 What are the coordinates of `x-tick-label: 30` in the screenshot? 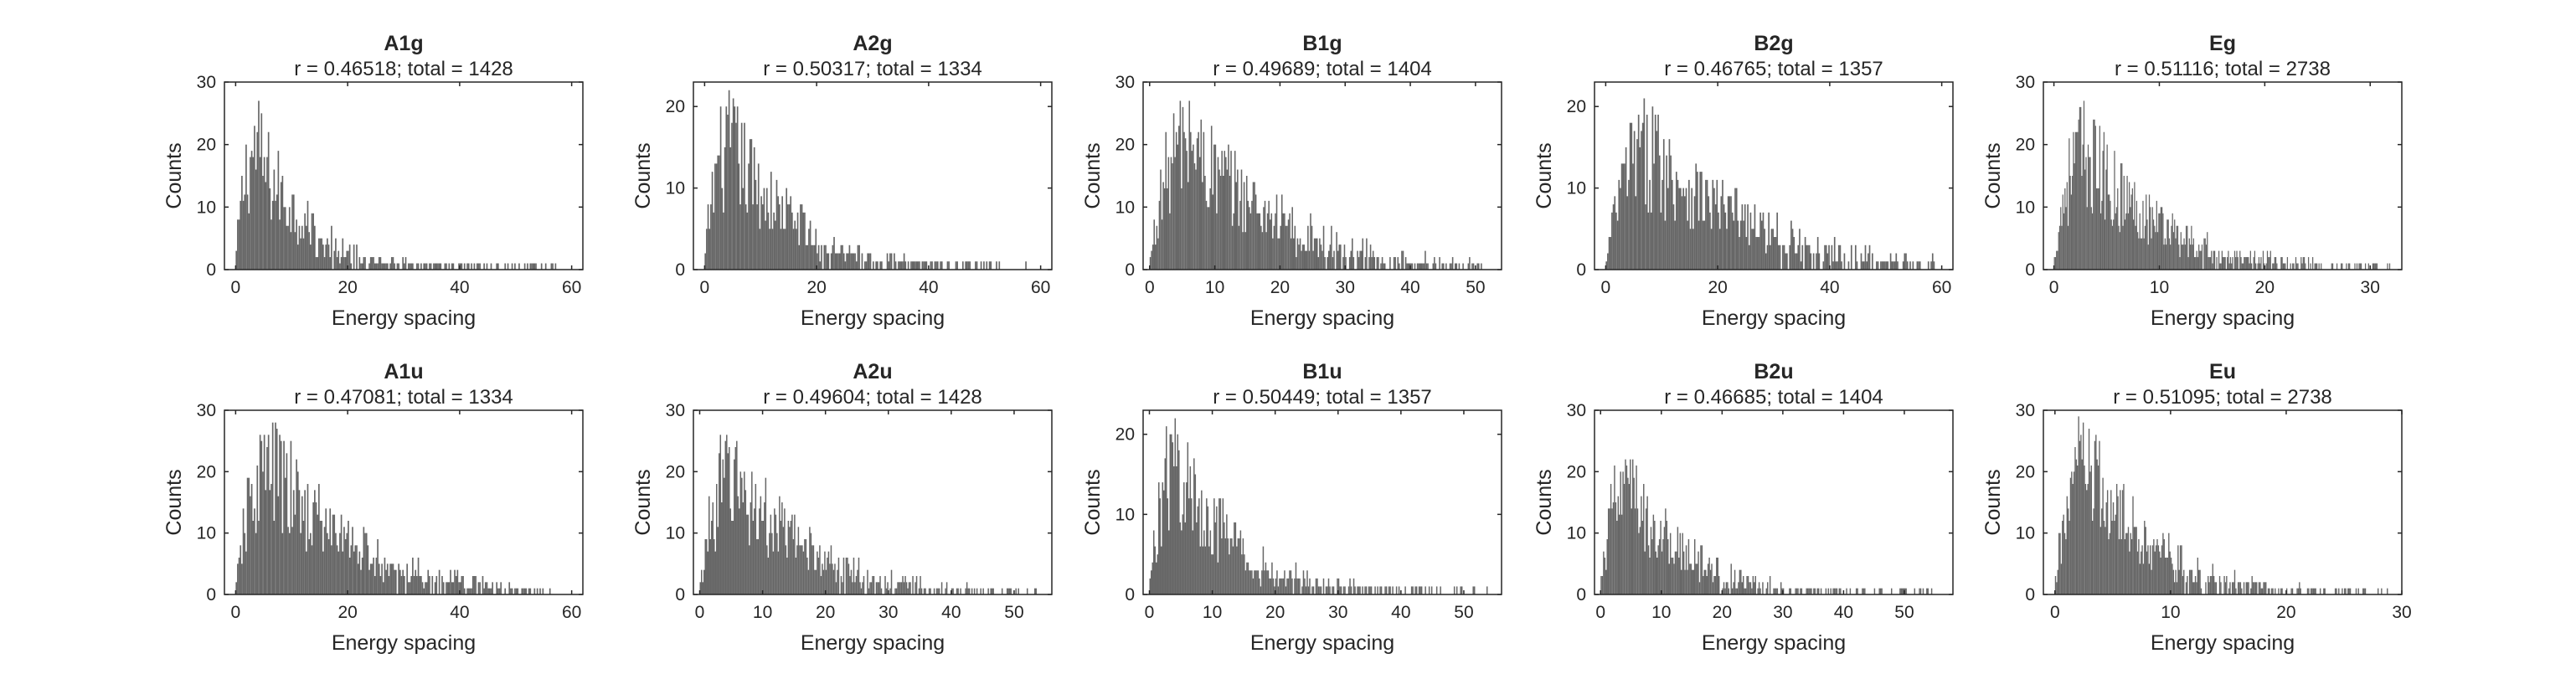 It's located at (1782, 612).